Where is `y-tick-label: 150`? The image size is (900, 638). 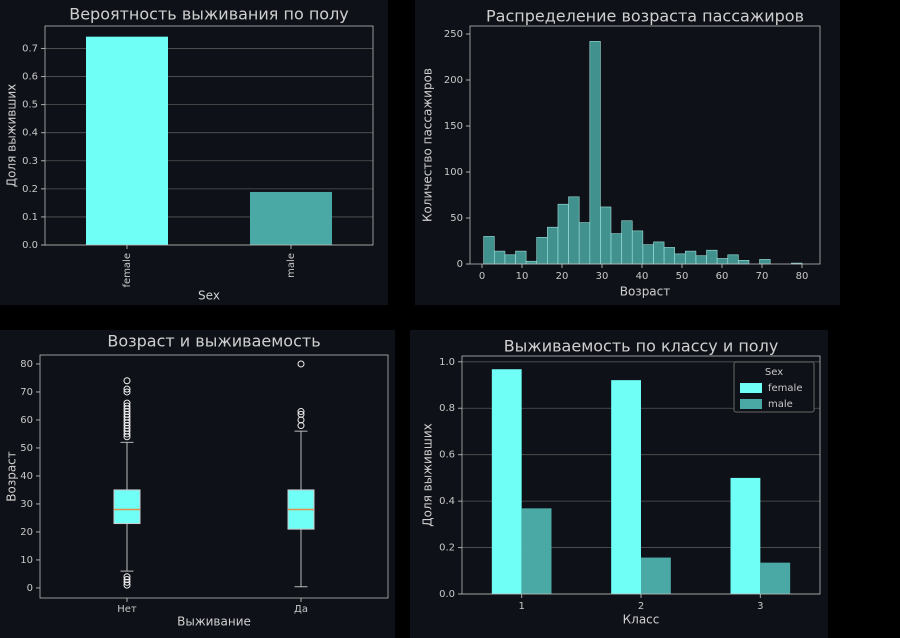 y-tick-label: 150 is located at coordinates (453, 126).